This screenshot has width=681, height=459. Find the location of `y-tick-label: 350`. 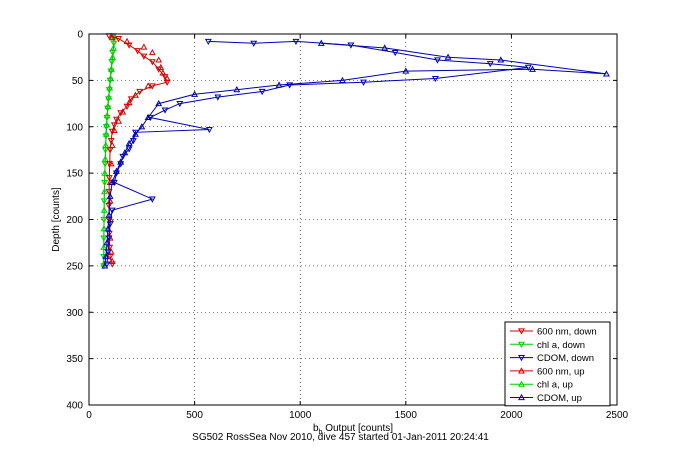

y-tick-label: 350 is located at coordinates (74, 359).